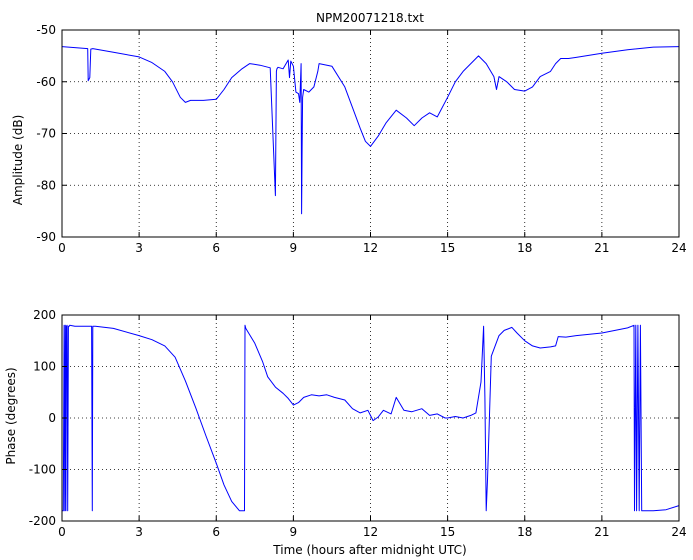 Image resolution: width=693 pixels, height=560 pixels. I want to click on amplitude-chart-title: NPM20071218.txt, so click(370, 18).